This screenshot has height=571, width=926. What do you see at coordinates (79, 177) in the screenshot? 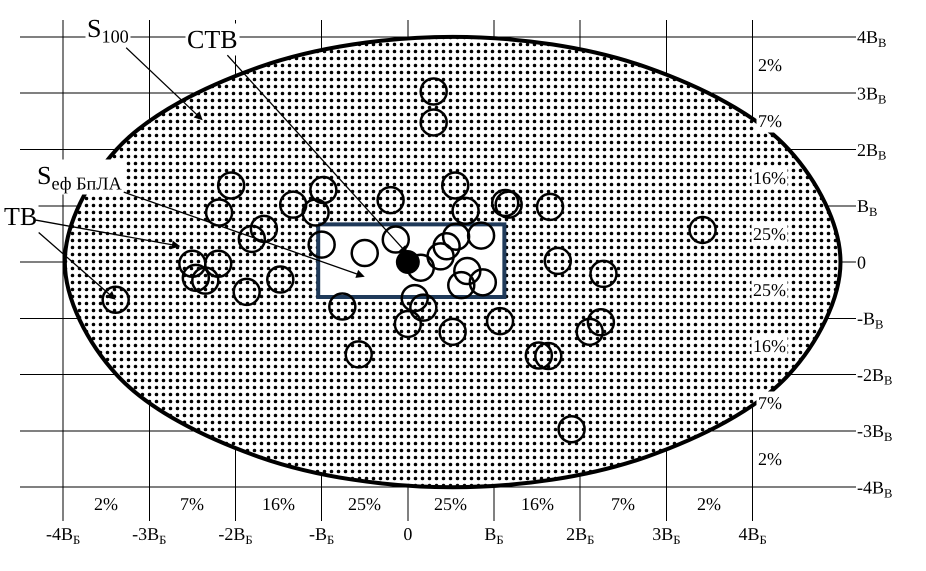
I see `annotation: S$_{еф БпЛА}$` at bounding box center [79, 177].